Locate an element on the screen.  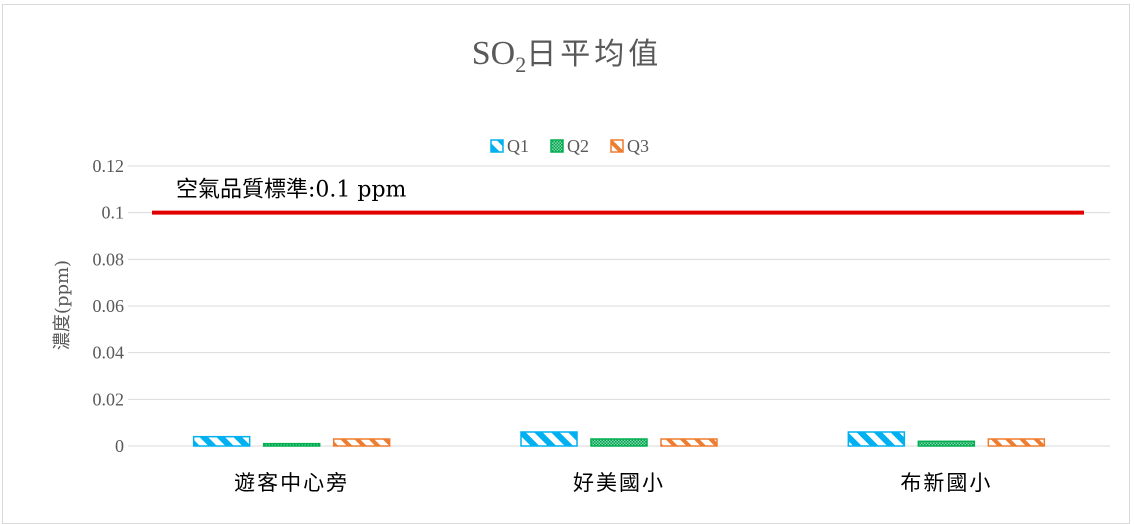
legend-label-q2: Q2 is located at coordinates (578, 146).